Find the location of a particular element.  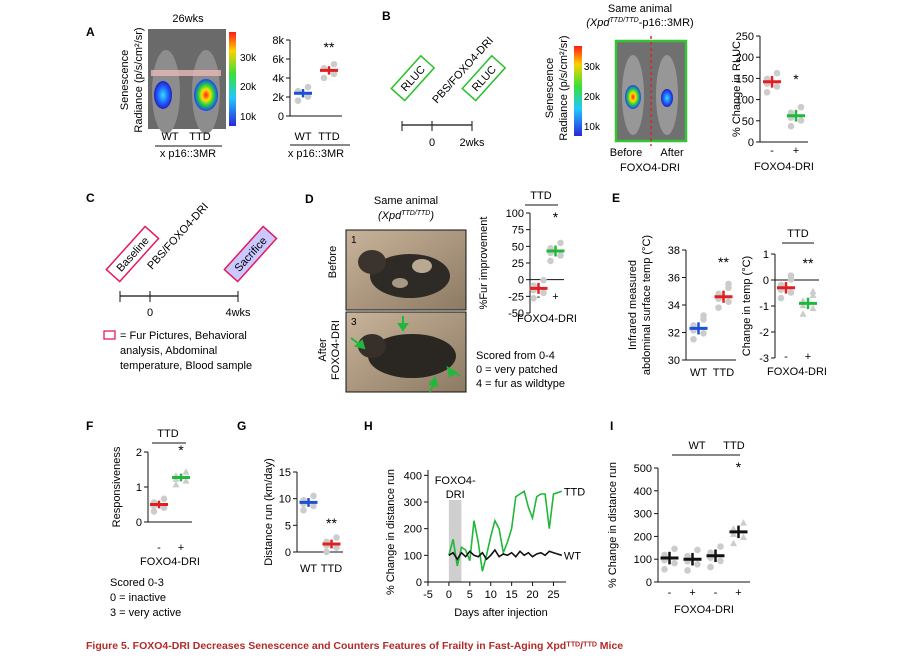

chart-footer: x p16::3MR is located at coordinates (316, 154).